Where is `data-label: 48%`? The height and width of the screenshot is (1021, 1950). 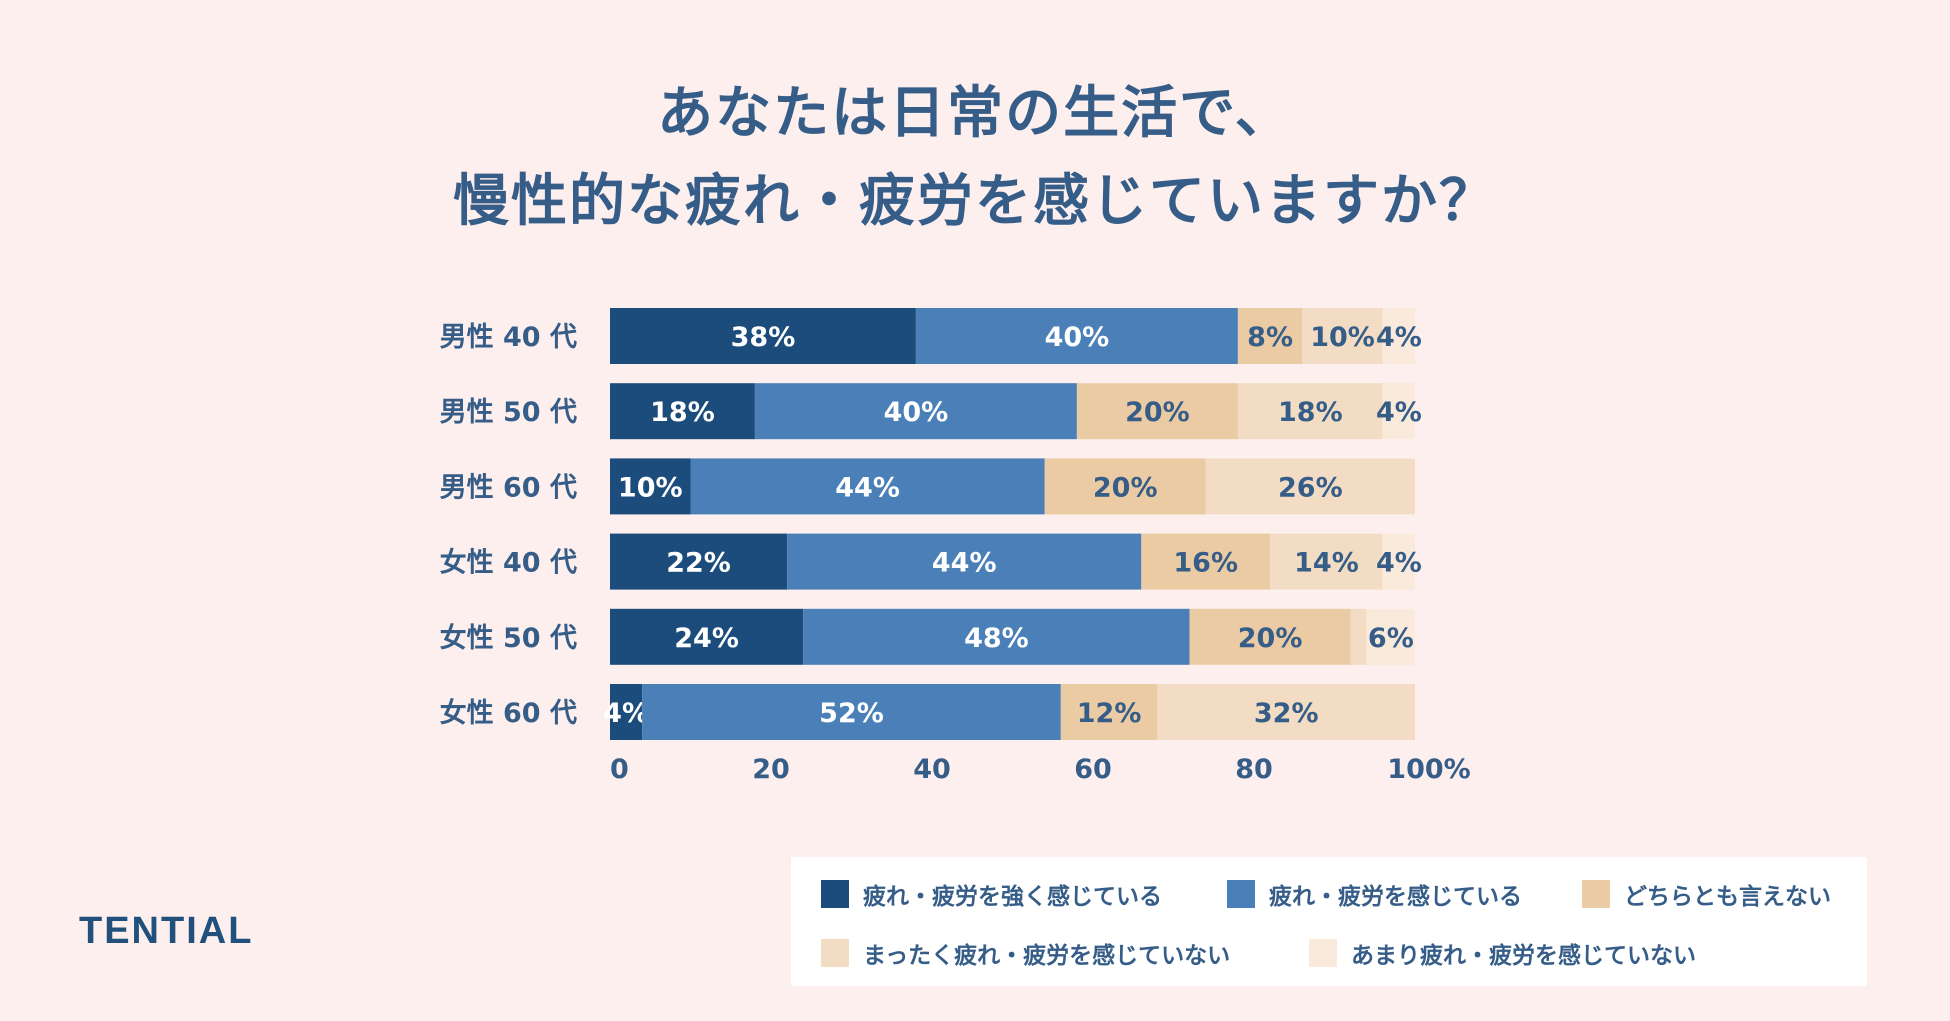 data-label: 48% is located at coordinates (996, 638).